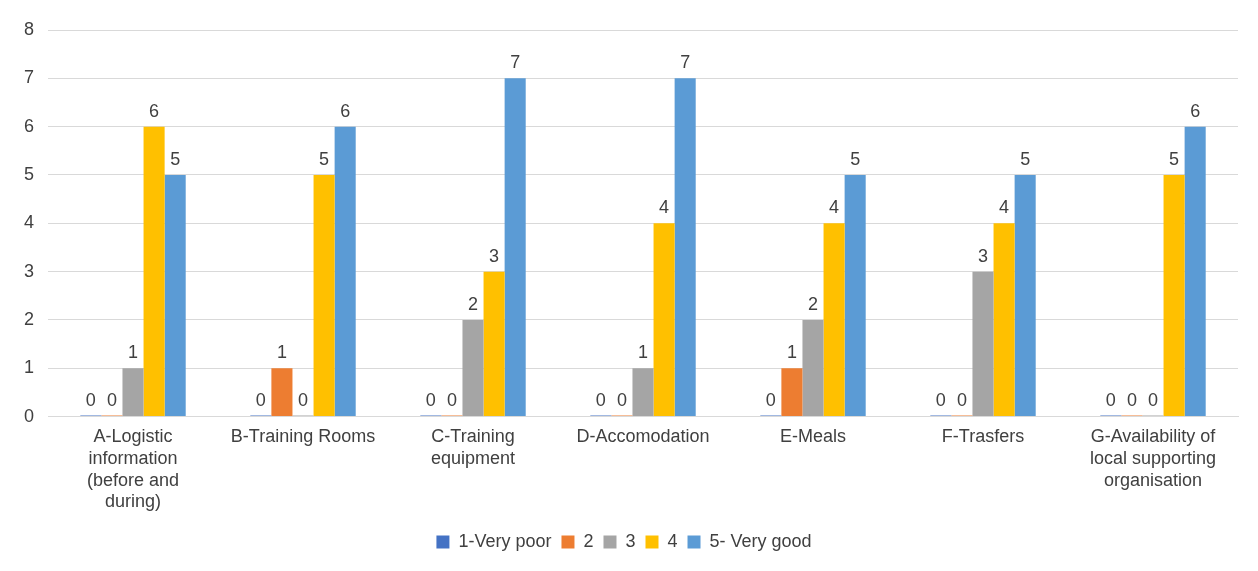 The image size is (1258, 571). I want to click on legend-label: 4, so click(672, 540).